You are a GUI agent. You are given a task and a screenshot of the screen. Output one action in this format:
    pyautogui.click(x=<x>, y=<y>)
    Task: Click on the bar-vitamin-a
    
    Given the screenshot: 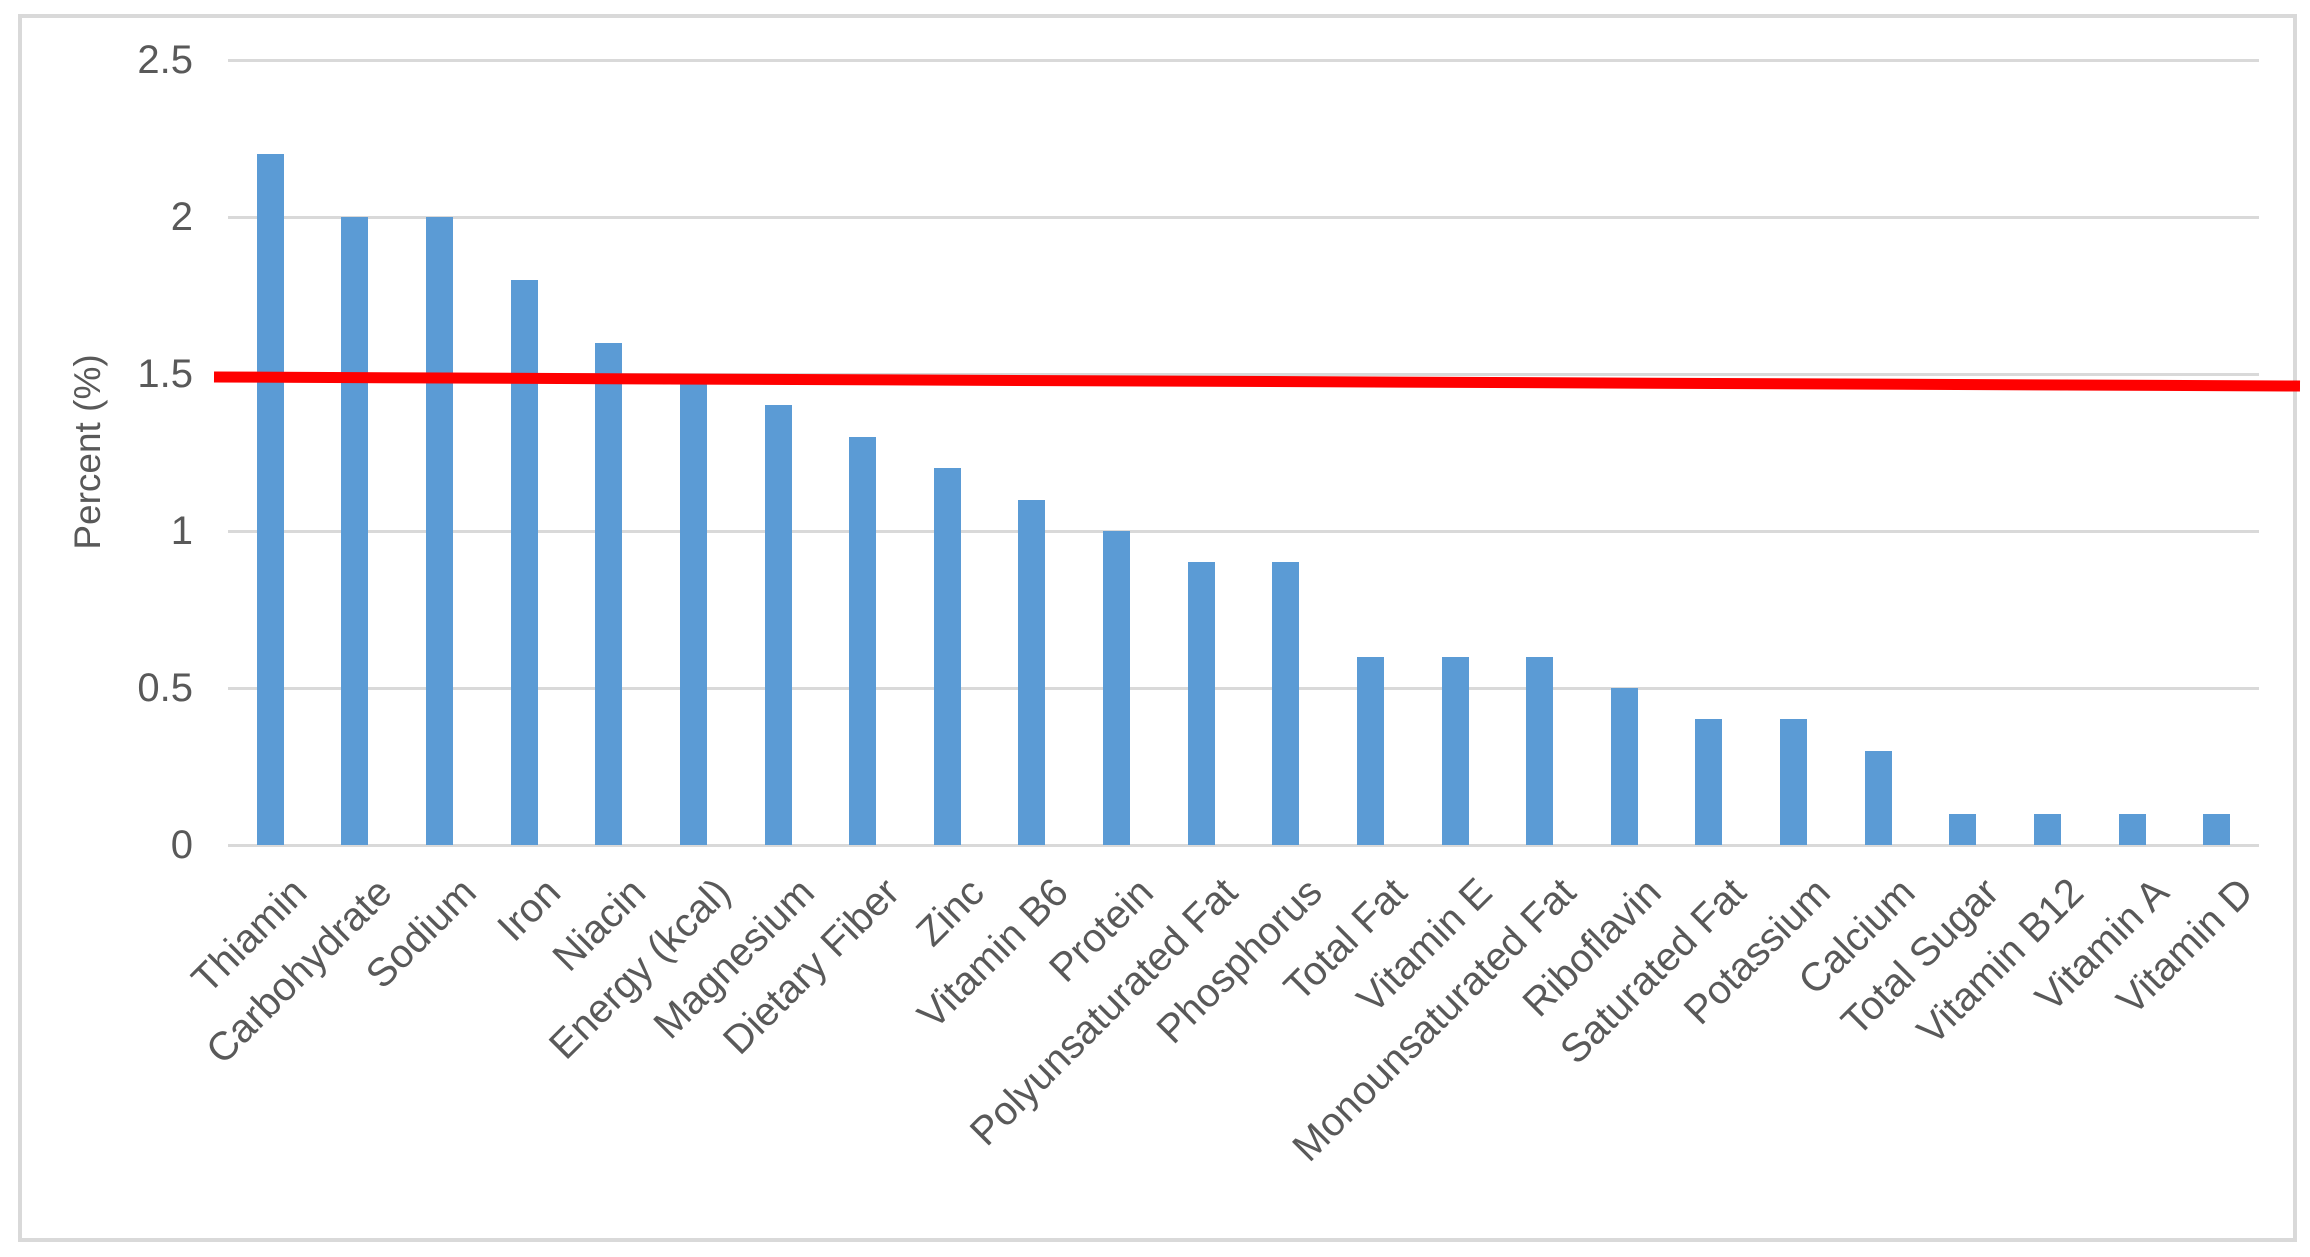 What is the action you would take?
    pyautogui.click(x=2132, y=829)
    